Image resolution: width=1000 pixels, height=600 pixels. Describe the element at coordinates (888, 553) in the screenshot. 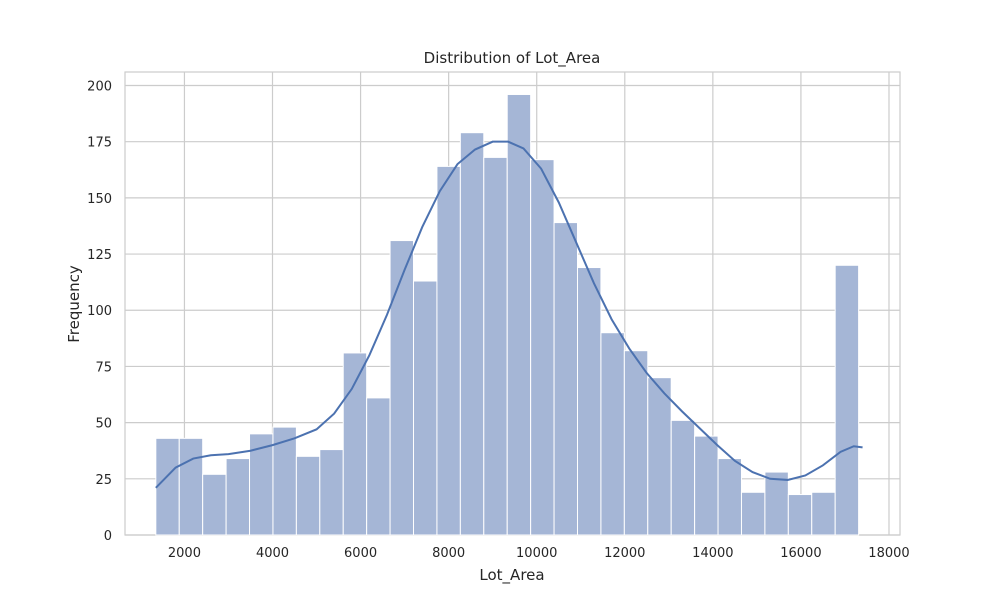

I see `x-tick-label: 18000` at that location.